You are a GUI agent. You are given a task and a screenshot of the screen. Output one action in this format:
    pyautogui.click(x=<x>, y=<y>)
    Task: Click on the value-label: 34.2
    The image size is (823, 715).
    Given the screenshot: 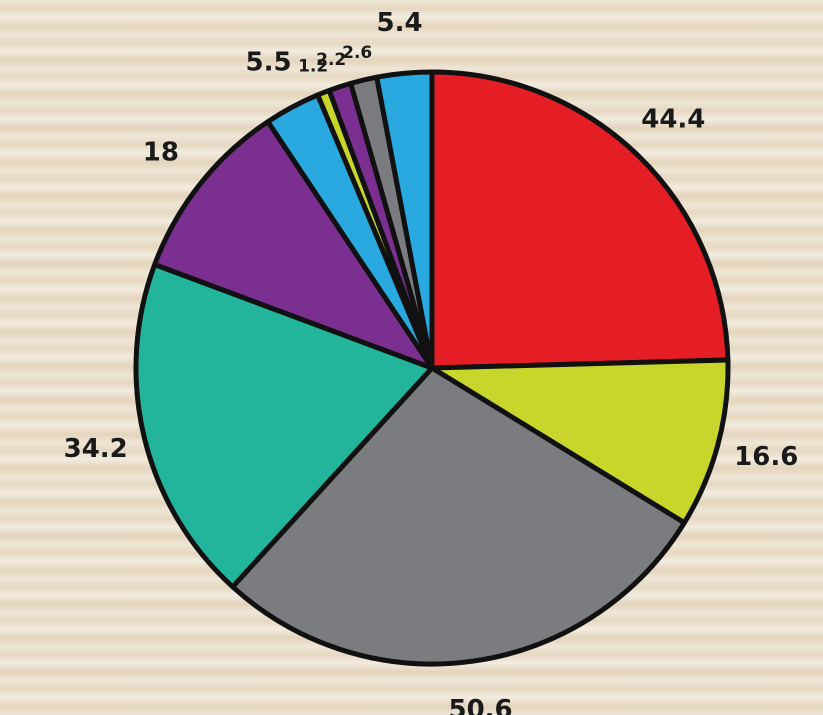 What is the action you would take?
    pyautogui.click(x=96, y=449)
    